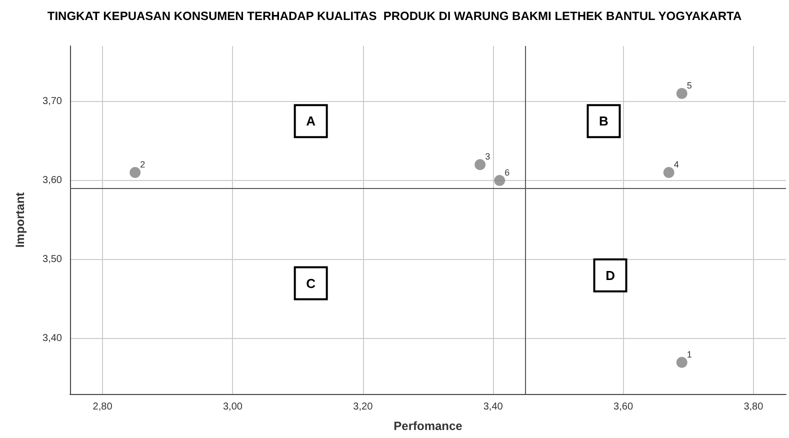 The image size is (789, 438). I want to click on x-axis-title: Perfomance, so click(428, 426).